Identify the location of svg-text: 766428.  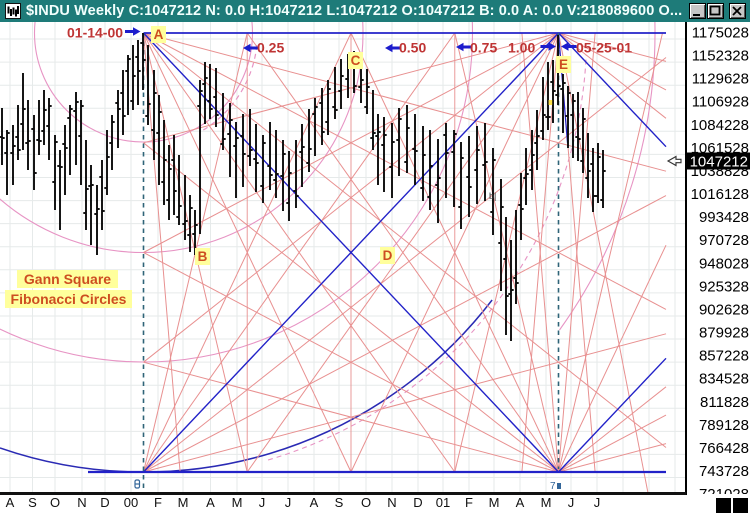
(724, 448).